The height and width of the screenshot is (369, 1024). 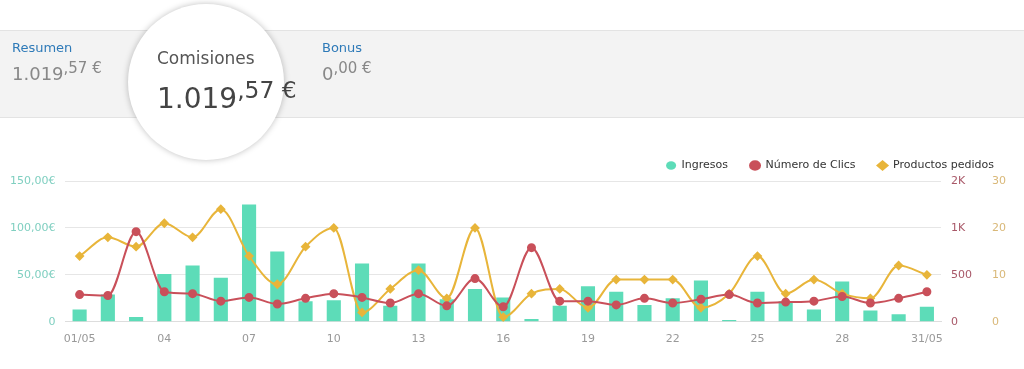 What do you see at coordinates (999, 180) in the screenshot?
I see `y3-tick-label: 30` at bounding box center [999, 180].